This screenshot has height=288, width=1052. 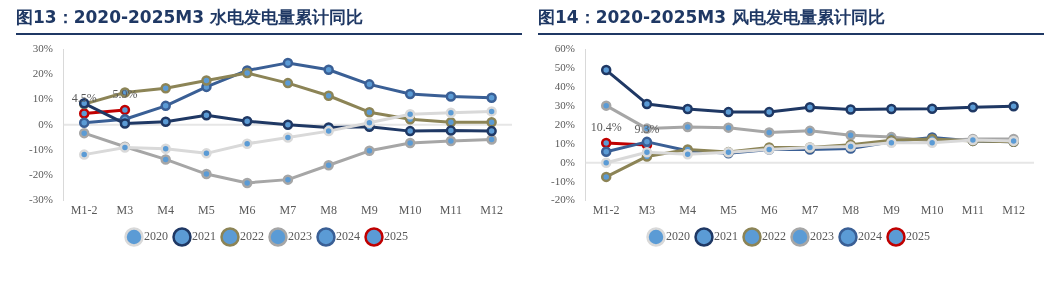 What do you see at coordinates (125, 94) in the screenshot?
I see `data-label: 5.9%` at bounding box center [125, 94].